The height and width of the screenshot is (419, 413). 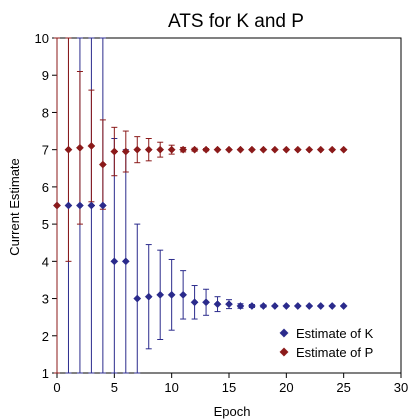 What do you see at coordinates (56, 387) in the screenshot?
I see `x-tick-label: 0` at bounding box center [56, 387].